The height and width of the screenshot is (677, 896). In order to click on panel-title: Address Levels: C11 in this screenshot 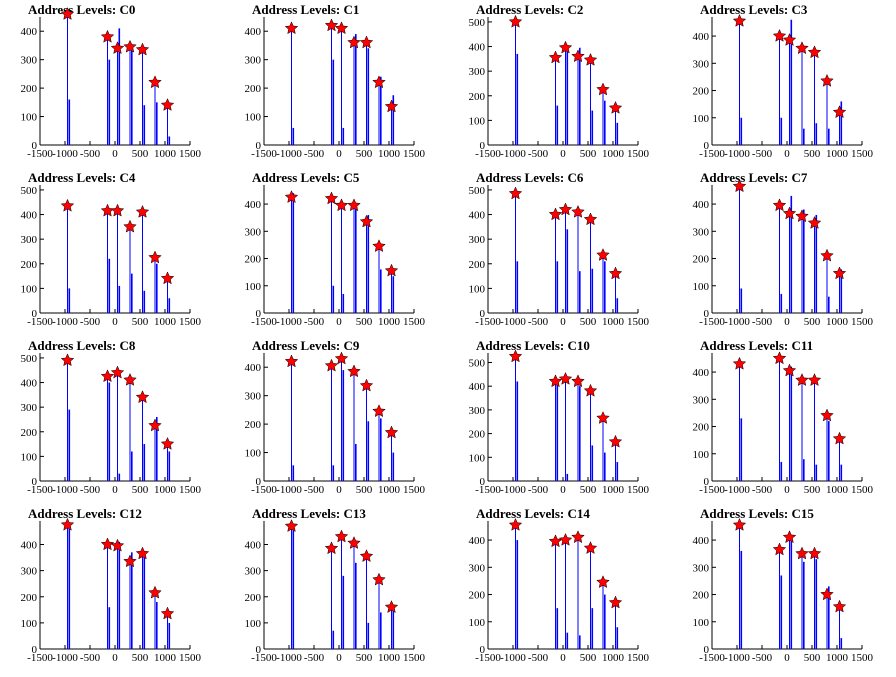, I will do `click(756, 345)`.